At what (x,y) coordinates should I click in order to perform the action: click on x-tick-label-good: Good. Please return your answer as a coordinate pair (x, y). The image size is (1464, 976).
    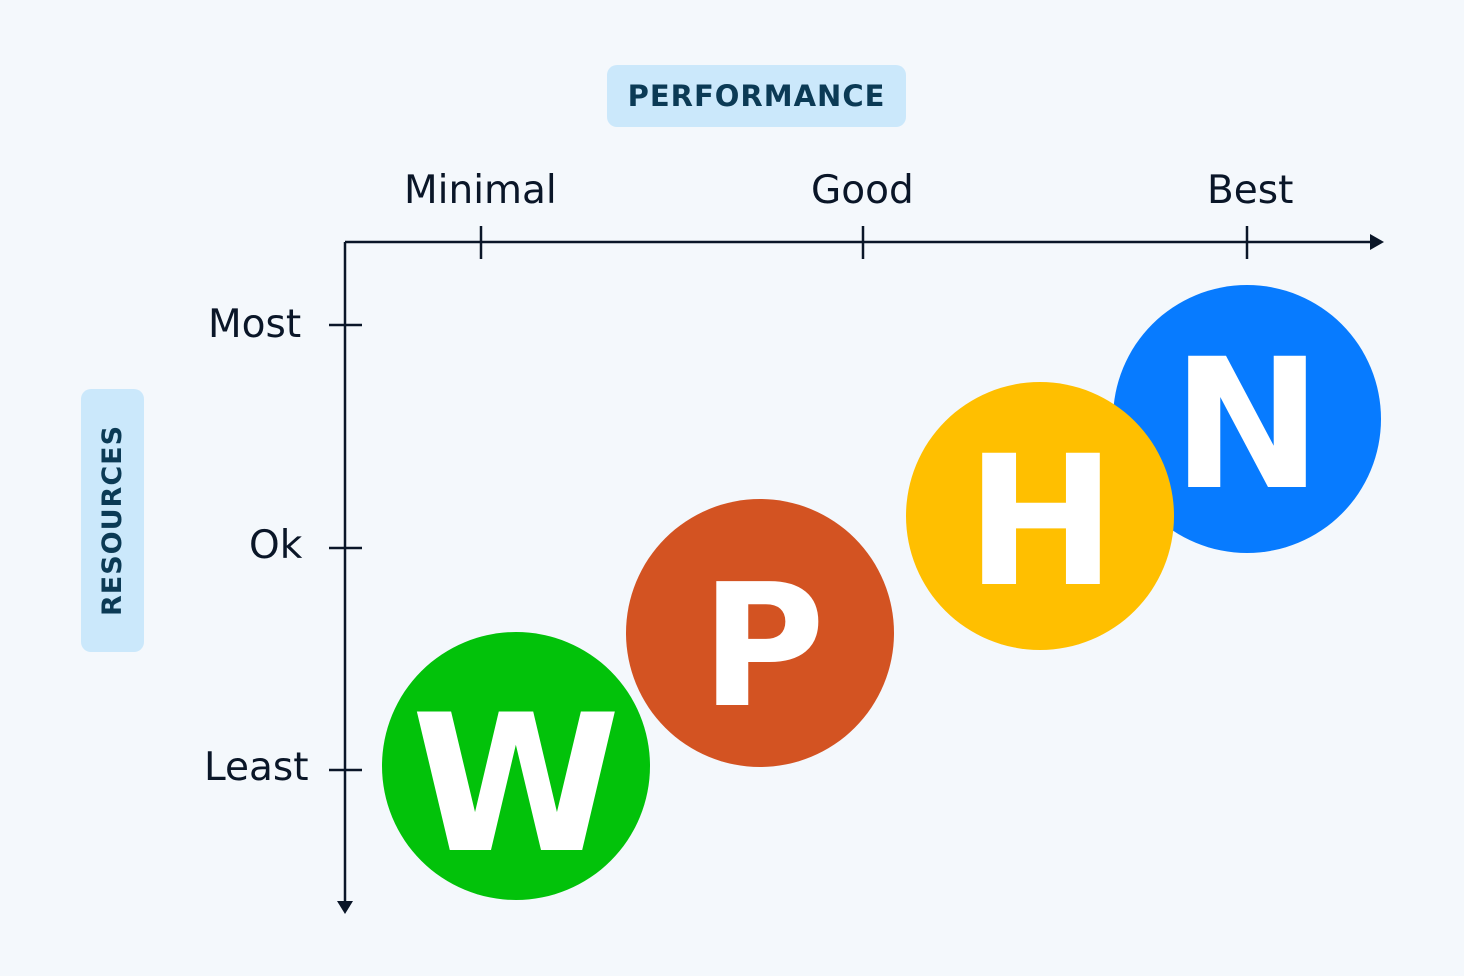
    Looking at the image, I should click on (862, 190).